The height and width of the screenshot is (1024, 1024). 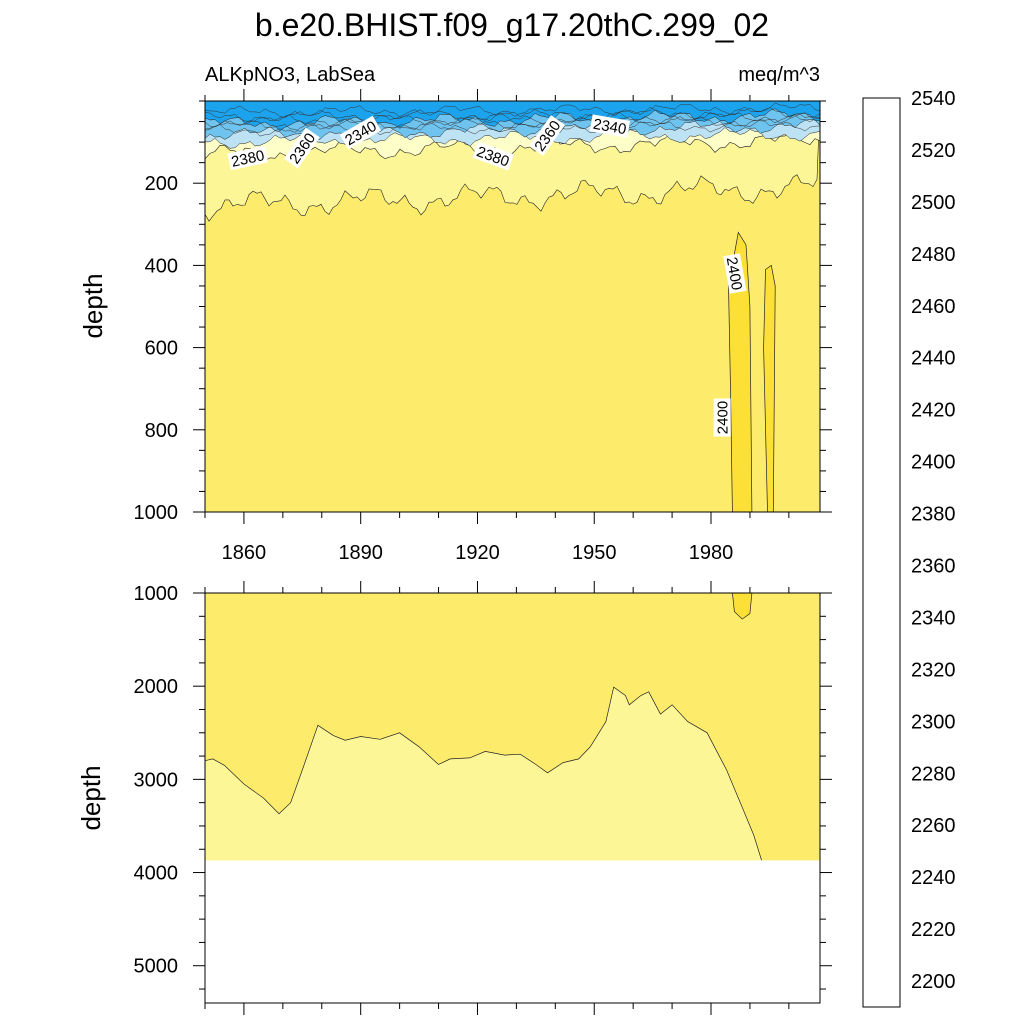 What do you see at coordinates (156, 967) in the screenshot?
I see `y-tick-label: 5000` at bounding box center [156, 967].